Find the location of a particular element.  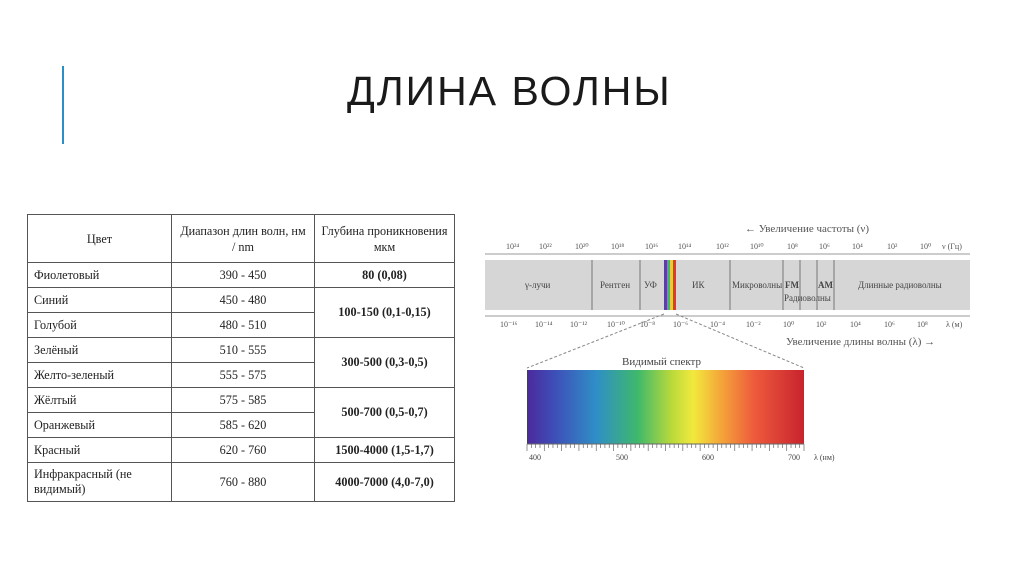

freq-tick: 10² is located at coordinates (892, 246).